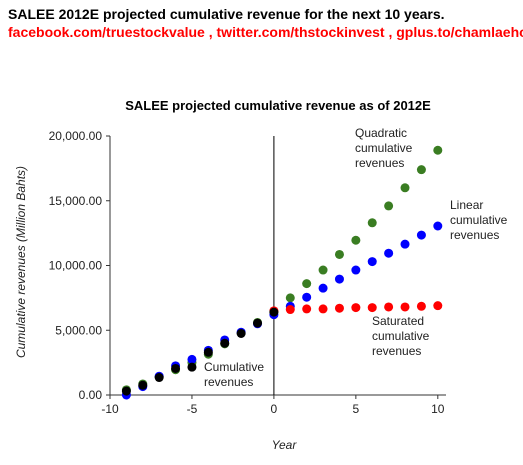 Image resolution: width=523 pixels, height=465 pixels. What do you see at coordinates (384, 148) in the screenshot?
I see `quadratic-annotation: cumulative` at bounding box center [384, 148].